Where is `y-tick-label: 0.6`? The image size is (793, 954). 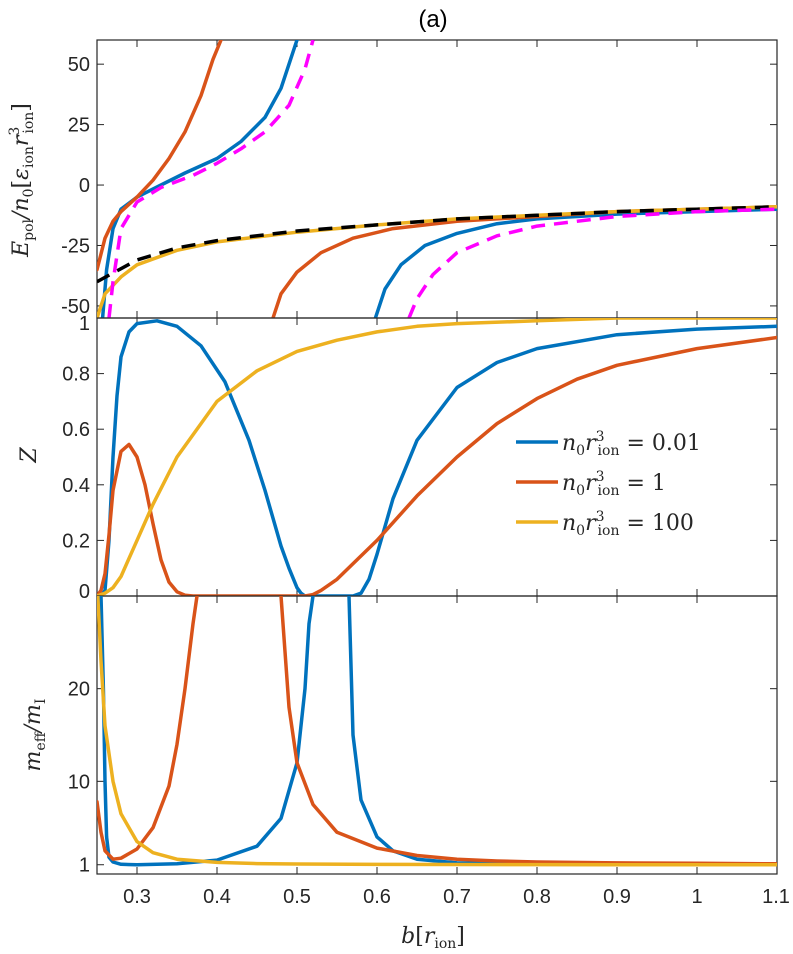 y-tick-label: 0.6 is located at coordinates (76, 430).